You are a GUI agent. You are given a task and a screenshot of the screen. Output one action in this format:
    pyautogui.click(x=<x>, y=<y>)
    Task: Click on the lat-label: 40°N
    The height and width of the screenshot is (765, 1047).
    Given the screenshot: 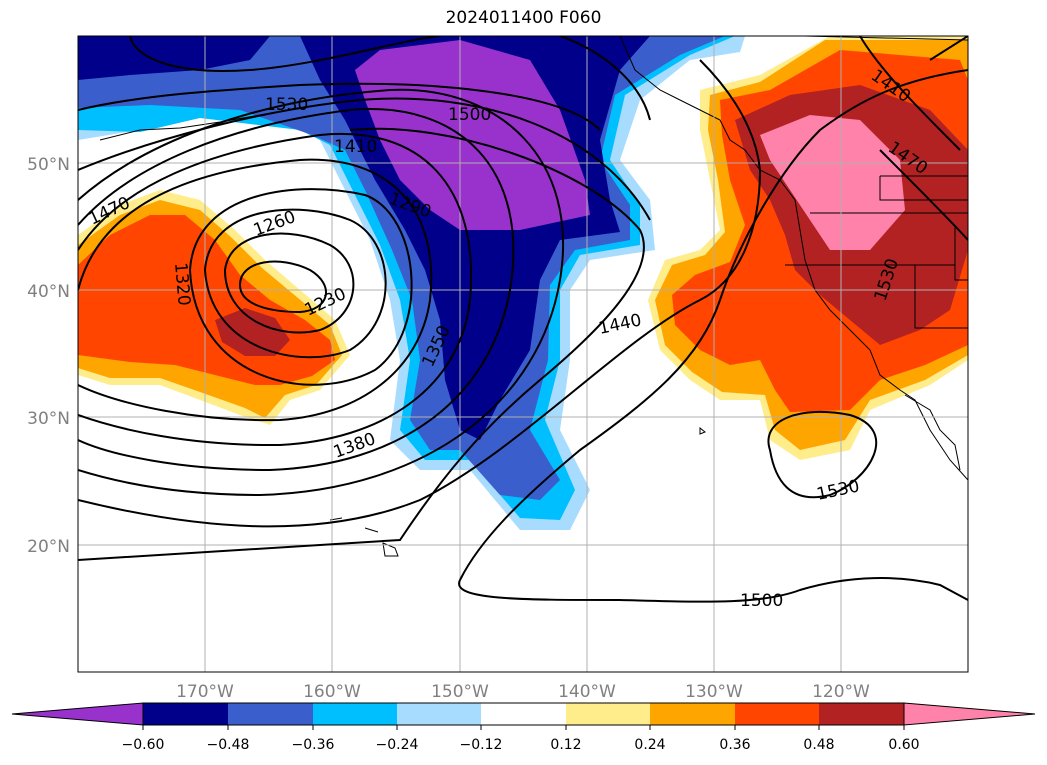 What is the action you would take?
    pyautogui.click(x=48, y=292)
    